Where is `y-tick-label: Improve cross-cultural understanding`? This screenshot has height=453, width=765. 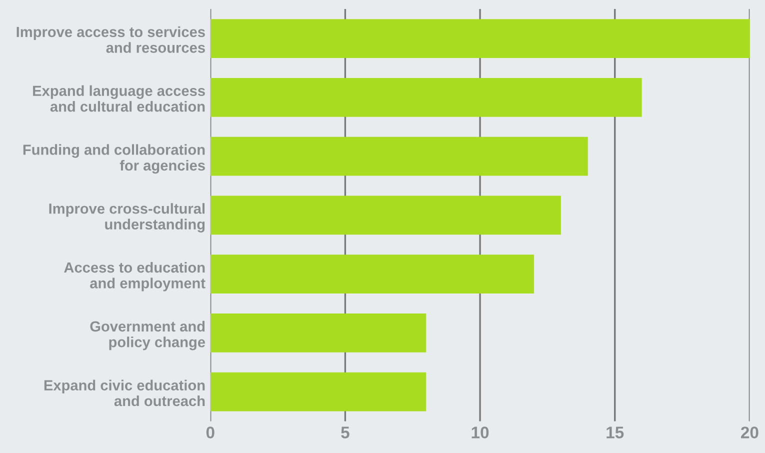
y-tick-label: Improve cross-cultural understanding is located at coordinates (127, 217).